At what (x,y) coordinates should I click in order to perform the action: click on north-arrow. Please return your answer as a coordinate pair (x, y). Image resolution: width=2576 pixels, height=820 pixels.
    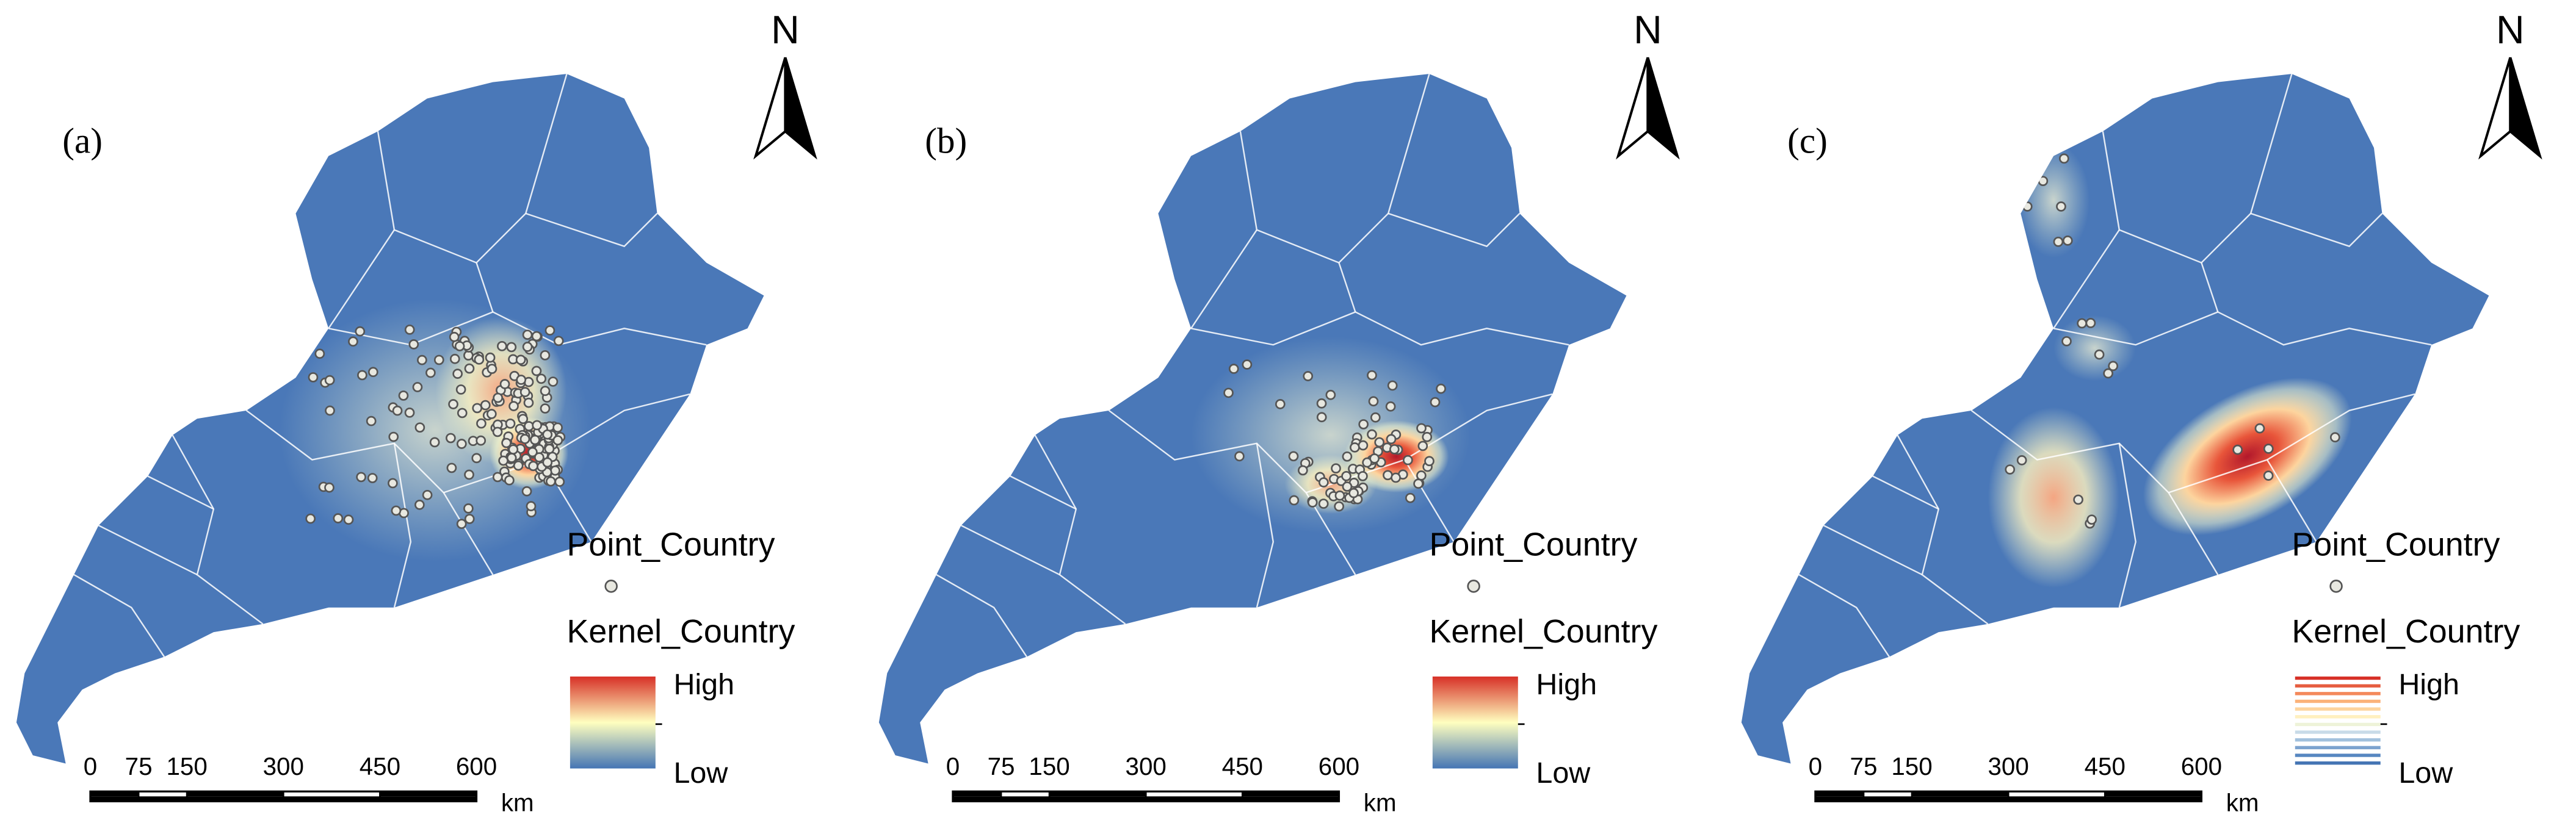
    Looking at the image, I should click on (1663, 108).